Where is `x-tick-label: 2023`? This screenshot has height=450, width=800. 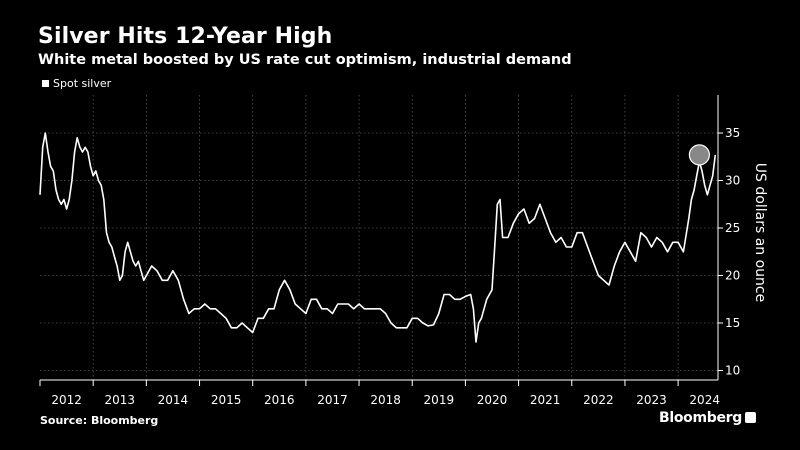
x-tick-label: 2023 is located at coordinates (651, 400).